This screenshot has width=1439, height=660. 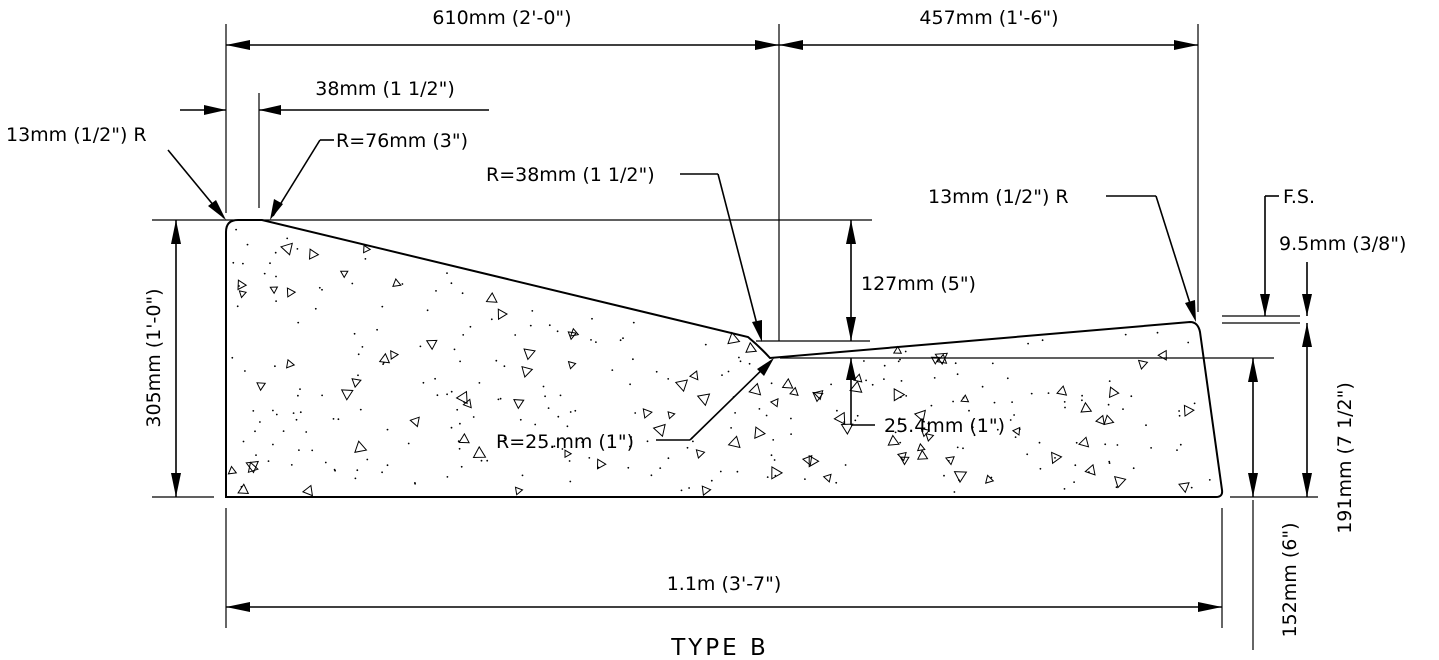 What do you see at coordinates (1345, 458) in the screenshot?
I see `label-back-height: 191mm (7 1/2")` at bounding box center [1345, 458].